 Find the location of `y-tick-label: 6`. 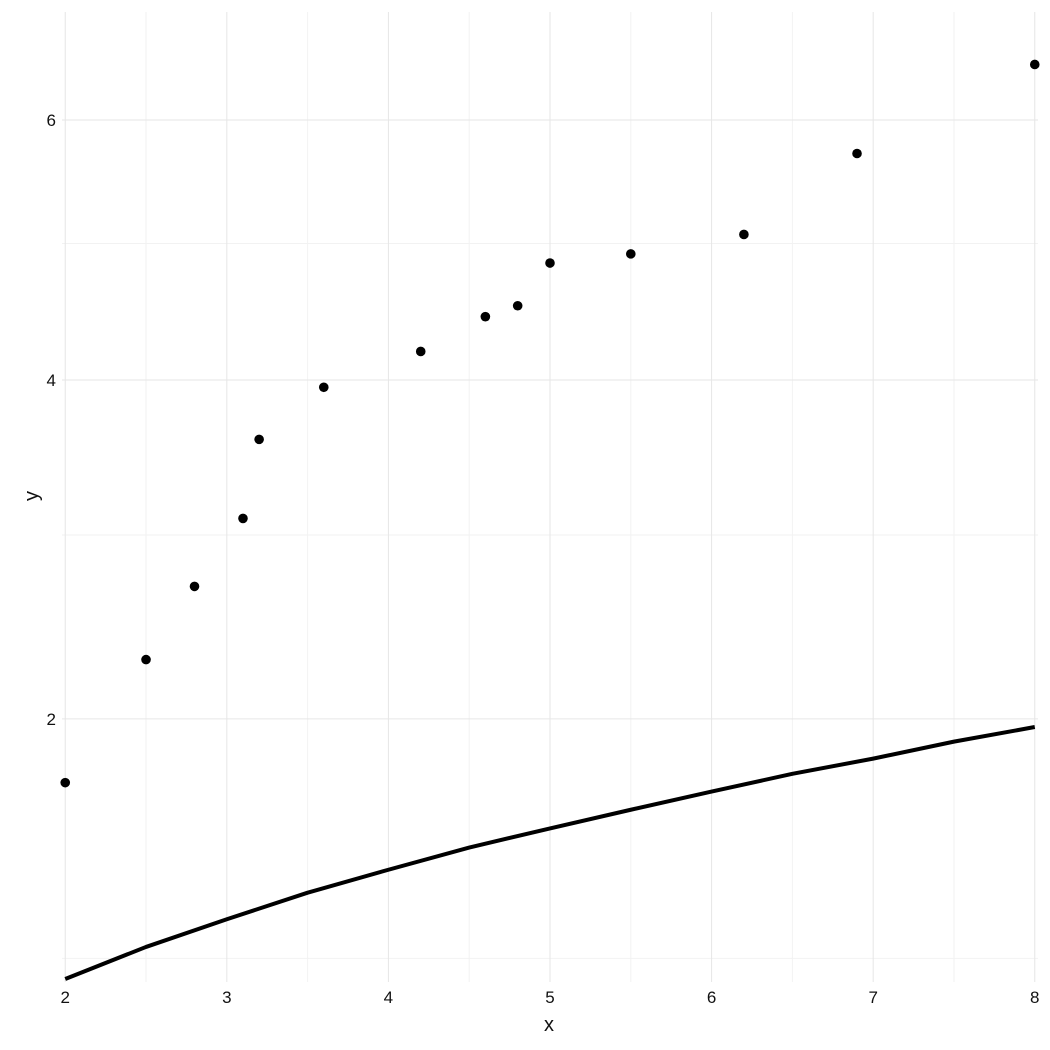

y-tick-label: 6 is located at coordinates (51, 120).